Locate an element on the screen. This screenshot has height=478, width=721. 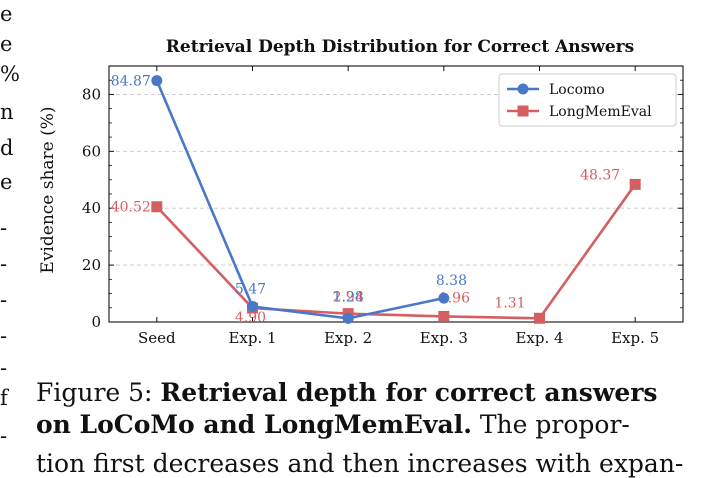
left-column-fragment: d is located at coordinates (7, 148).